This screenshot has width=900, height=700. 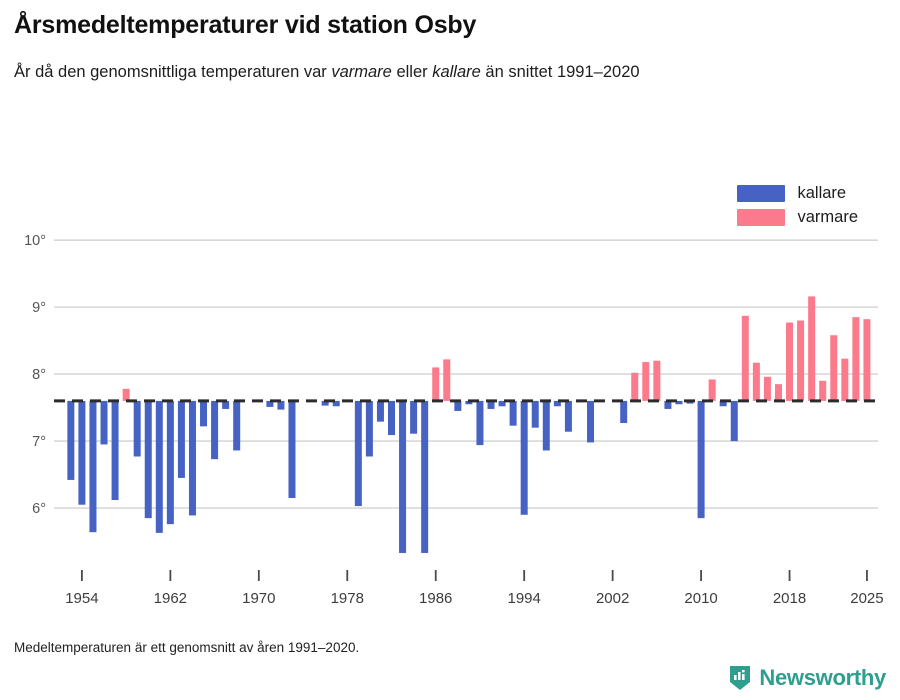 What do you see at coordinates (39, 442) in the screenshot?
I see `y-axis-tick-label: 7°` at bounding box center [39, 442].